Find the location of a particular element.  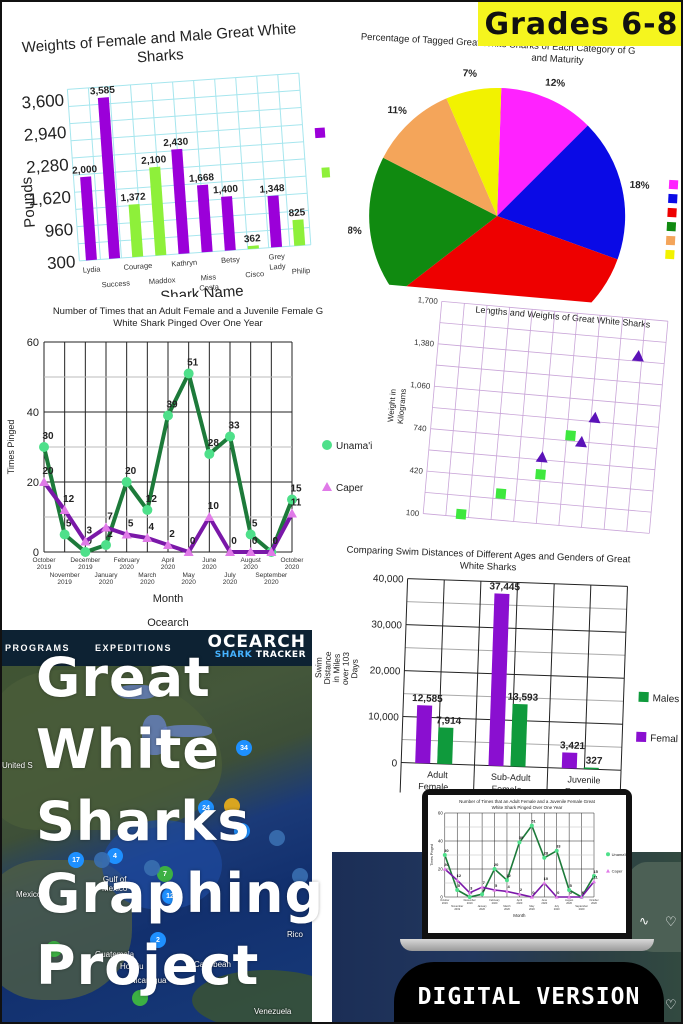

svg-text: Miss is located at coordinates (208, 277).